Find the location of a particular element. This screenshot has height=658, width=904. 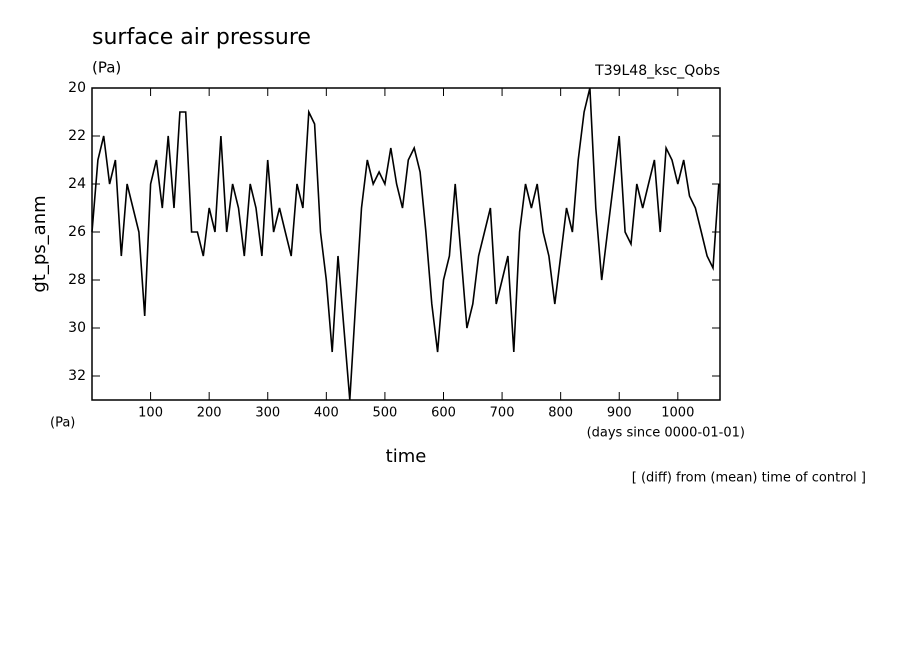

y-axis-title: gt_ps_anm is located at coordinates (39, 243).